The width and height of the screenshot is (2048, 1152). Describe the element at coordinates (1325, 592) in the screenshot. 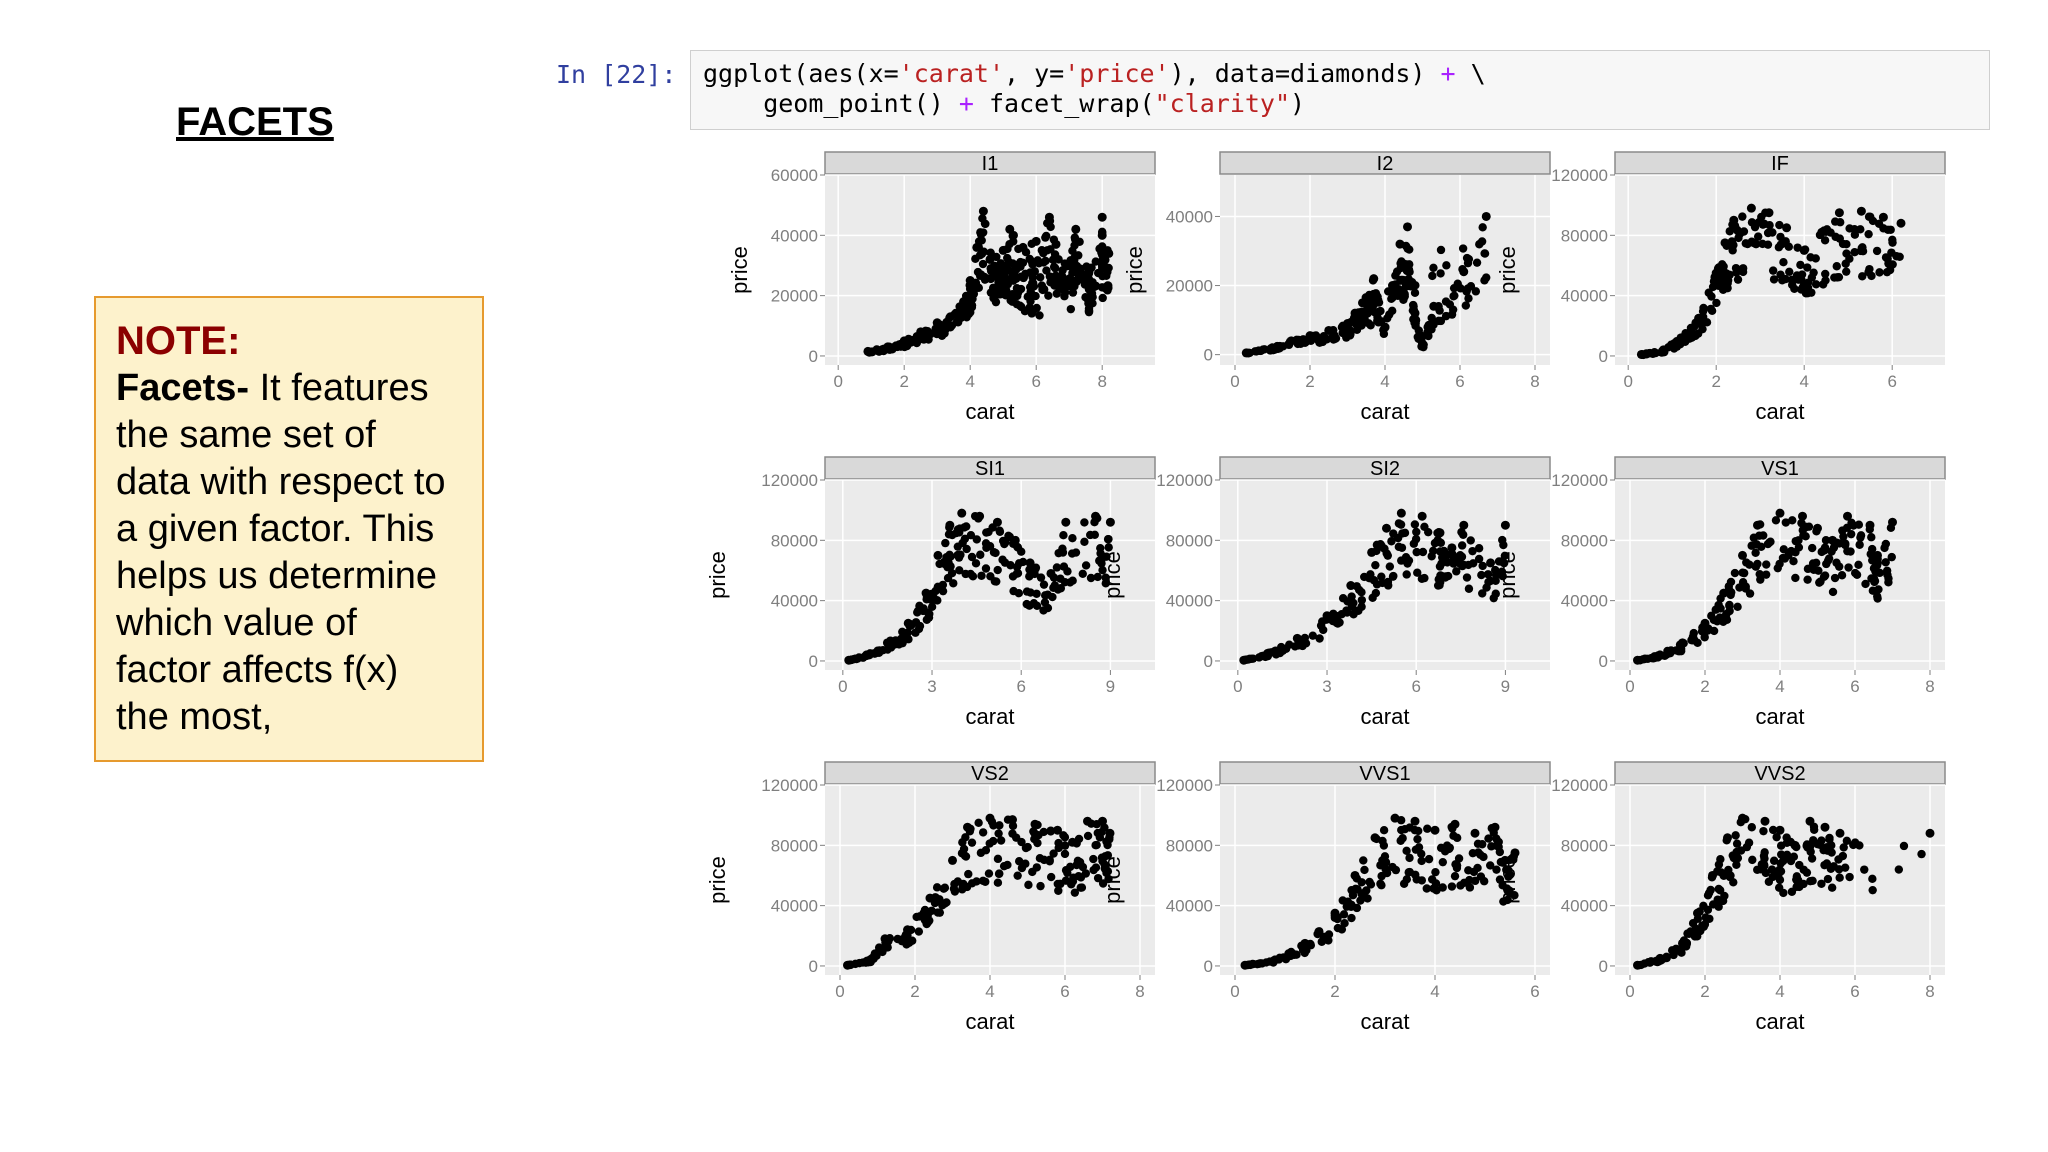

I see `facet-panel: SI2 0 40000 80000 120000 0 3 6 9 carat price` at that location.